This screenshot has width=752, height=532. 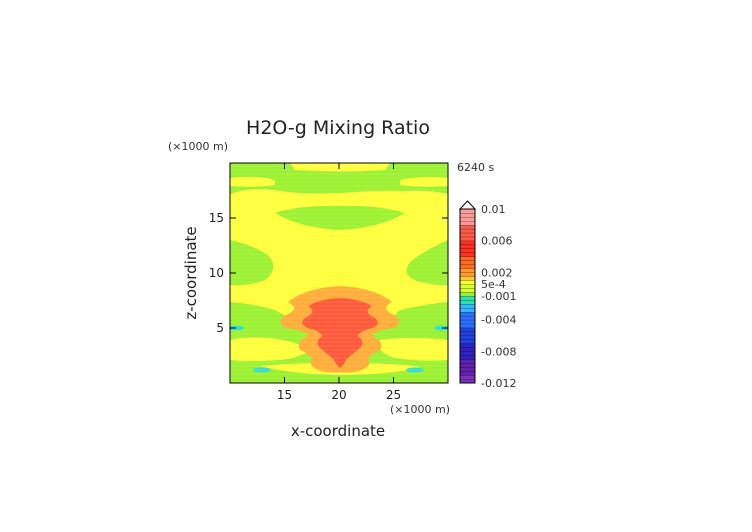 I want to click on colorbar-extend-arrow, so click(x=467, y=205).